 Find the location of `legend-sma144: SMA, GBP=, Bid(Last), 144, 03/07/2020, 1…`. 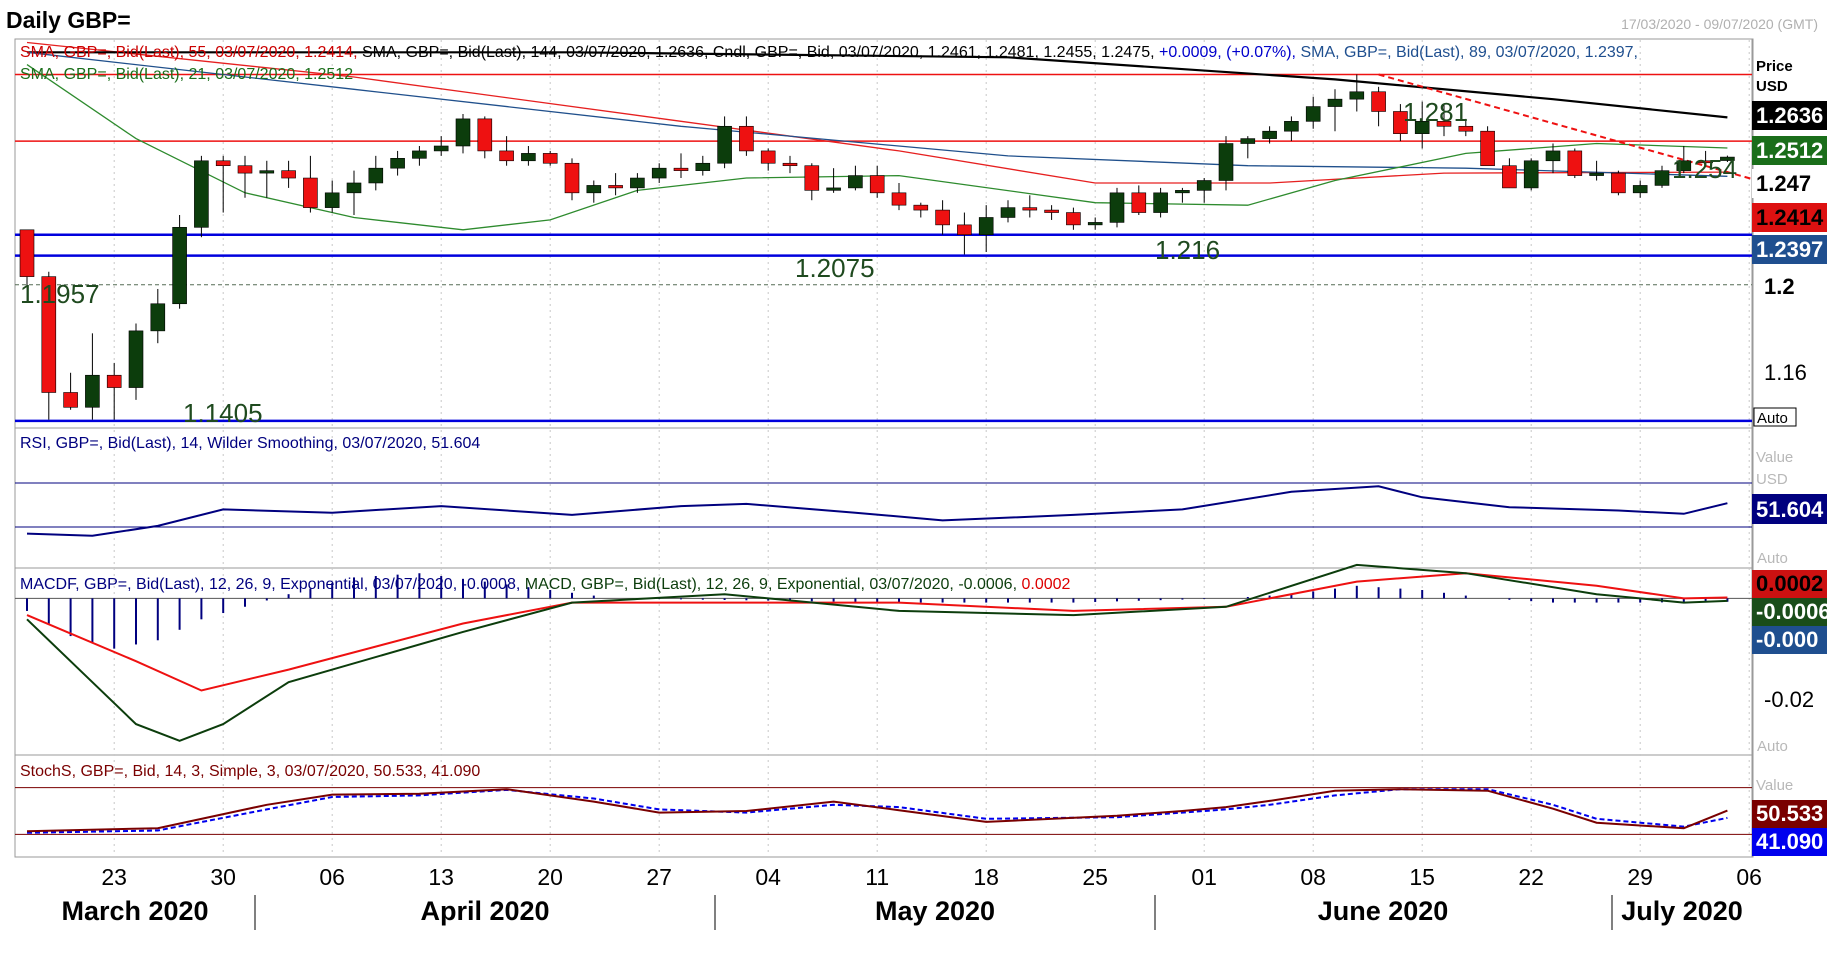

legend-sma144: SMA, GBP=, Bid(Last), 144, 03/07/2020, 1… is located at coordinates (537, 52).